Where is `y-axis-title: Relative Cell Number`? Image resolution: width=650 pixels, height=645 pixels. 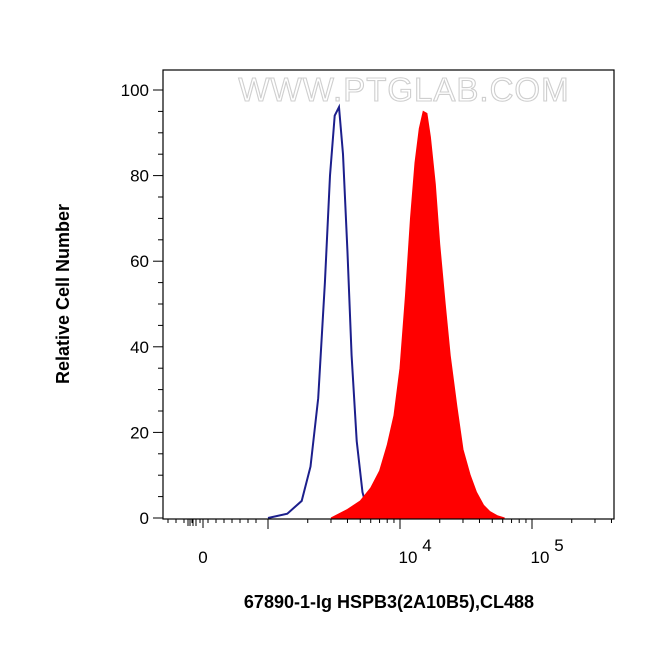 y-axis-title: Relative Cell Number is located at coordinates (63, 294).